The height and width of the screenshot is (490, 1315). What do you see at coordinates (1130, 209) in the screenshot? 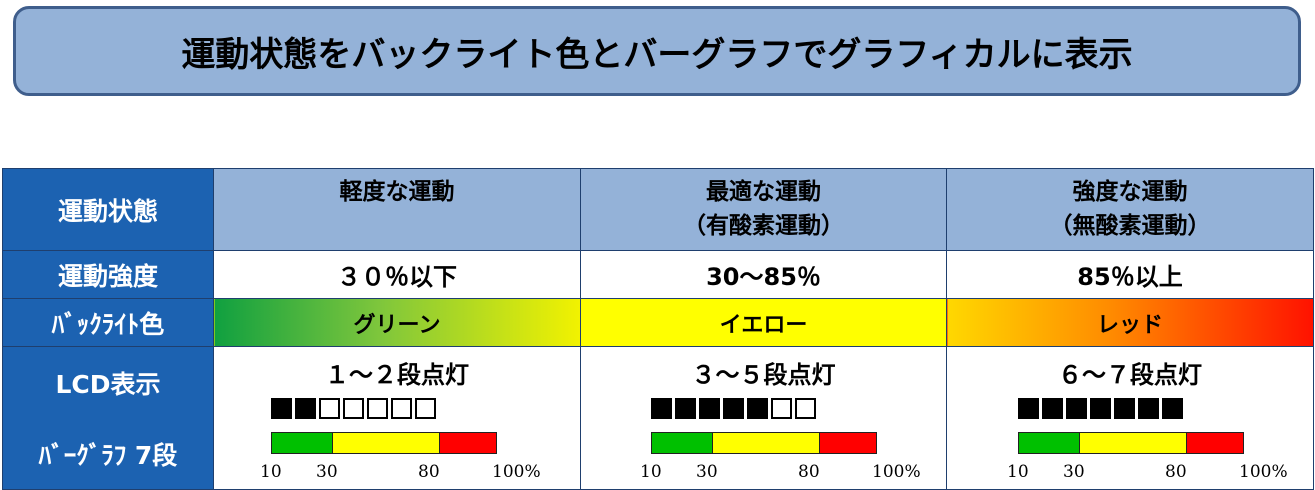
I see `state-cell-intense: 強度な運動 （無酸素運動）` at bounding box center [1130, 209].